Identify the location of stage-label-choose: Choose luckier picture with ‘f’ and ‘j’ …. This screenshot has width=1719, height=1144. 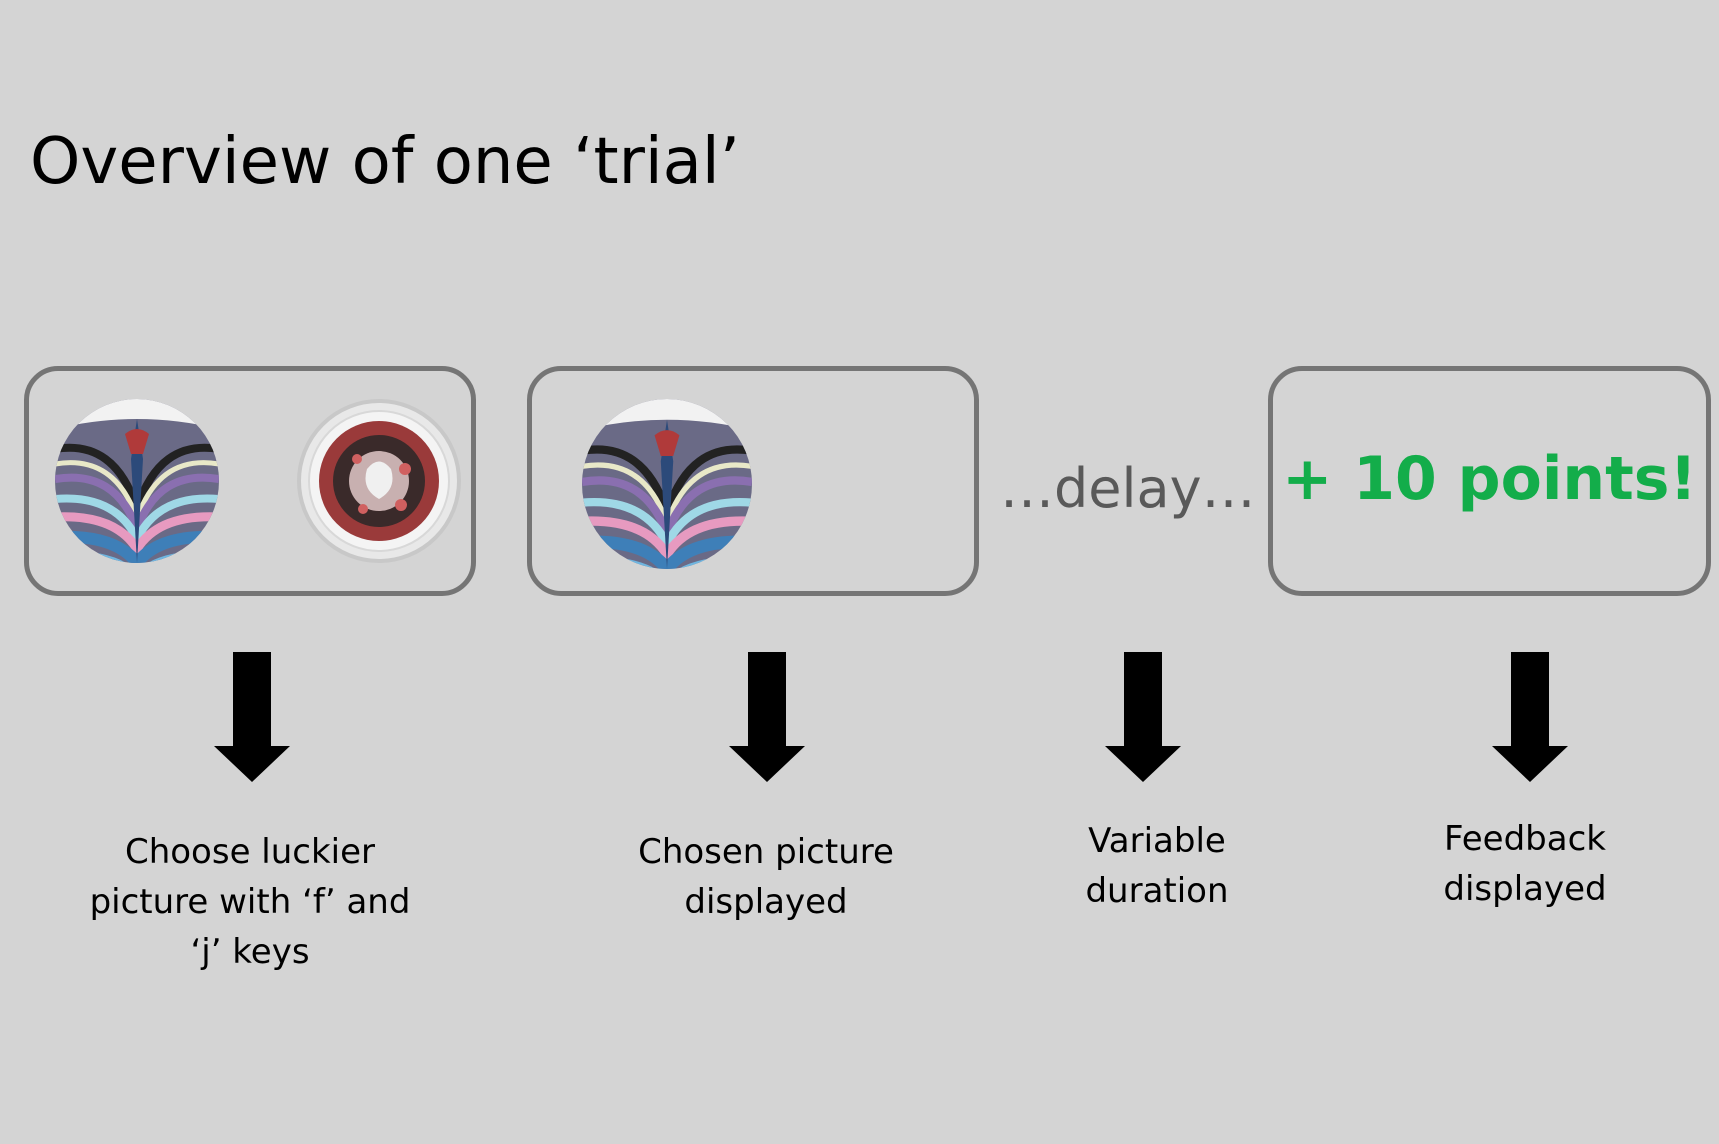
(250, 902).